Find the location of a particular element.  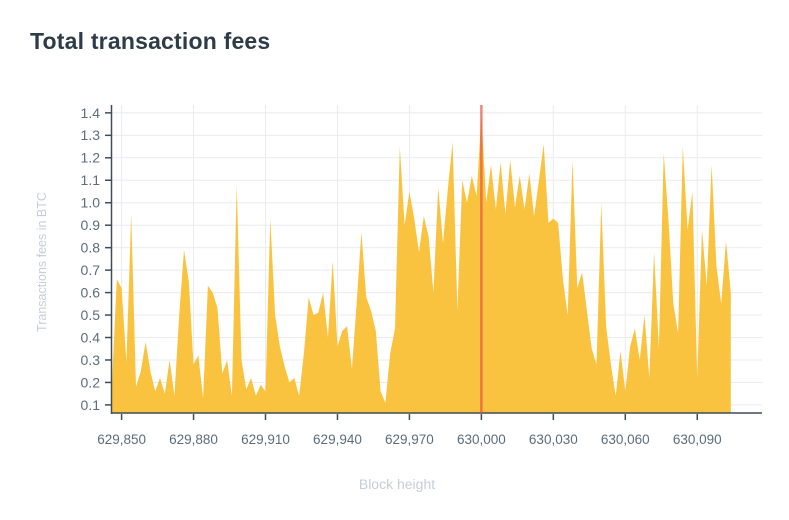

y-tick-label: 1.4 is located at coordinates (91, 113).